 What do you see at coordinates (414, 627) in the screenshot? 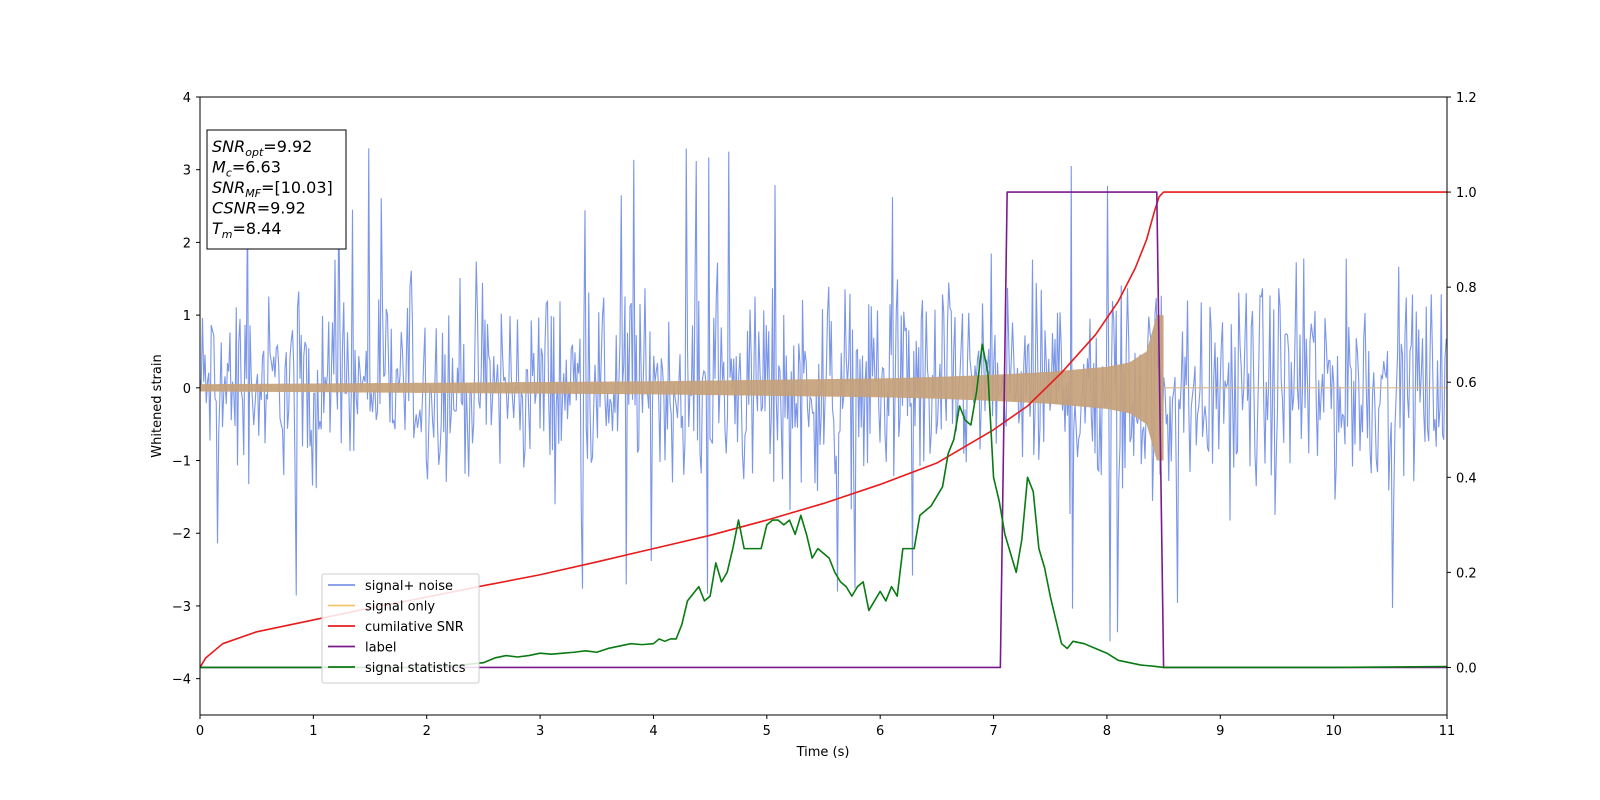
I see `legend-label: cumilative SNR` at bounding box center [414, 627].